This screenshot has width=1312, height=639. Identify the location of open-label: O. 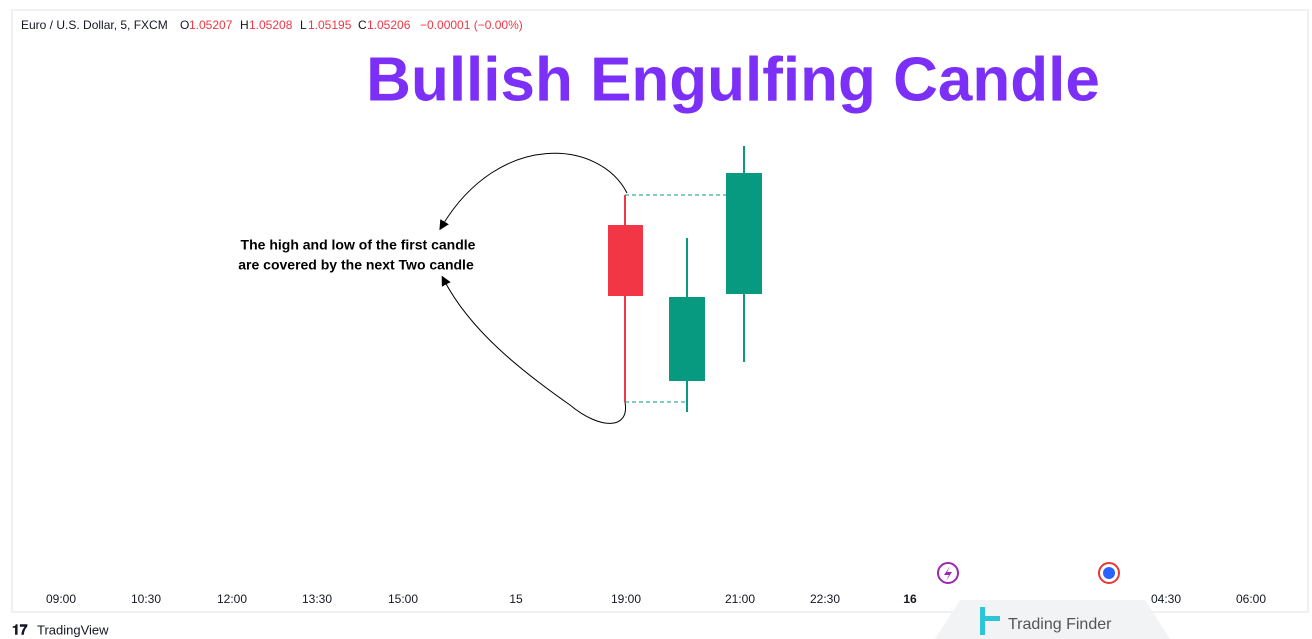
(184, 25).